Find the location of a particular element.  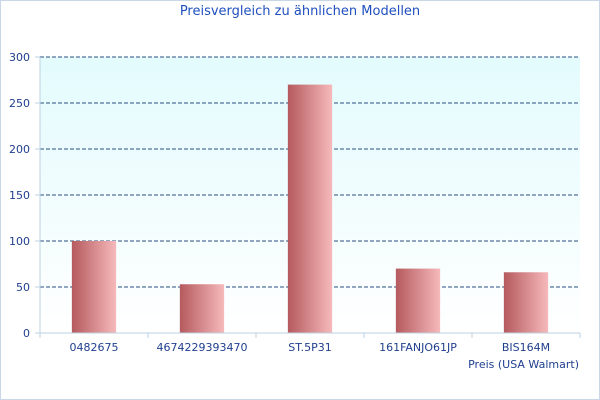

x-tick-label: 161FANJO61JP is located at coordinates (418, 347).